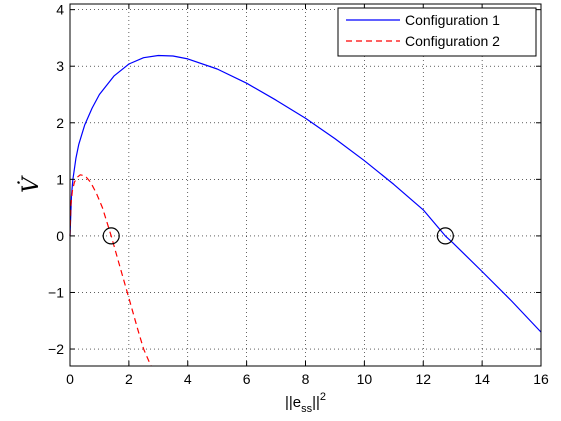  Describe the element at coordinates (278, 236) in the screenshot. I see `markers` at that location.